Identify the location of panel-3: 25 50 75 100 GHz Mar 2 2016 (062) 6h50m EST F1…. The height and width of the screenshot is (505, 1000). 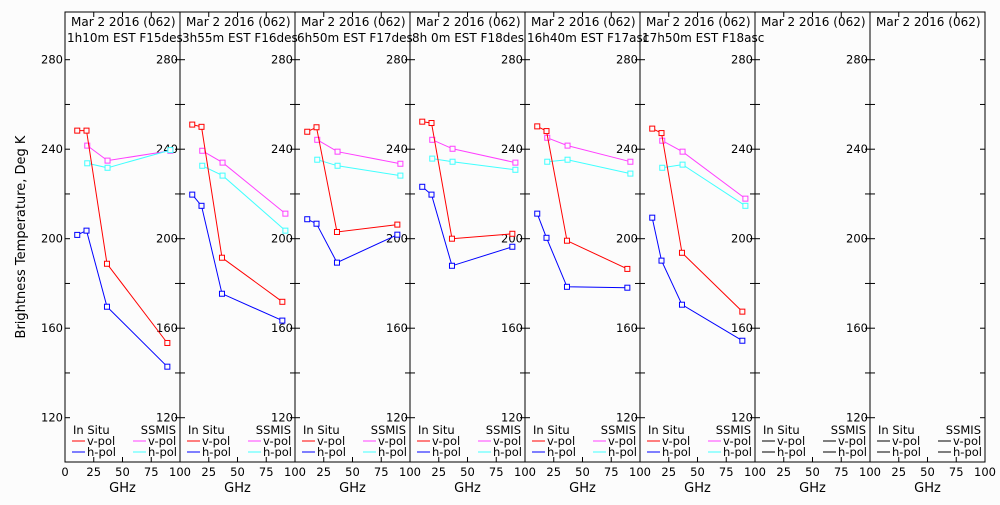
(359, 254).